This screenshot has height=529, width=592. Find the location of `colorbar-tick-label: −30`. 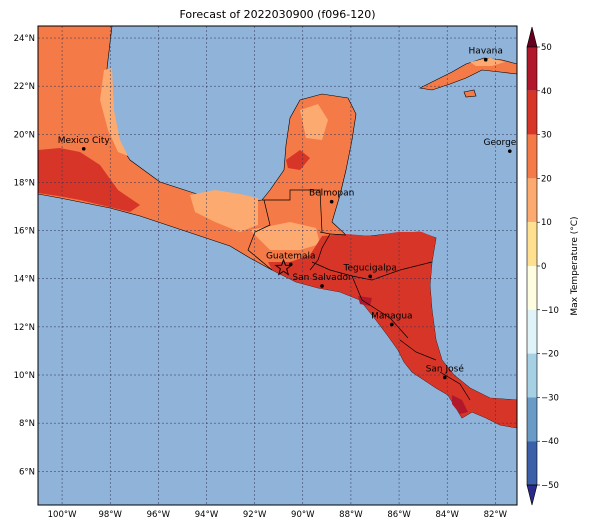

colorbar-tick-label: −30 is located at coordinates (550, 398).